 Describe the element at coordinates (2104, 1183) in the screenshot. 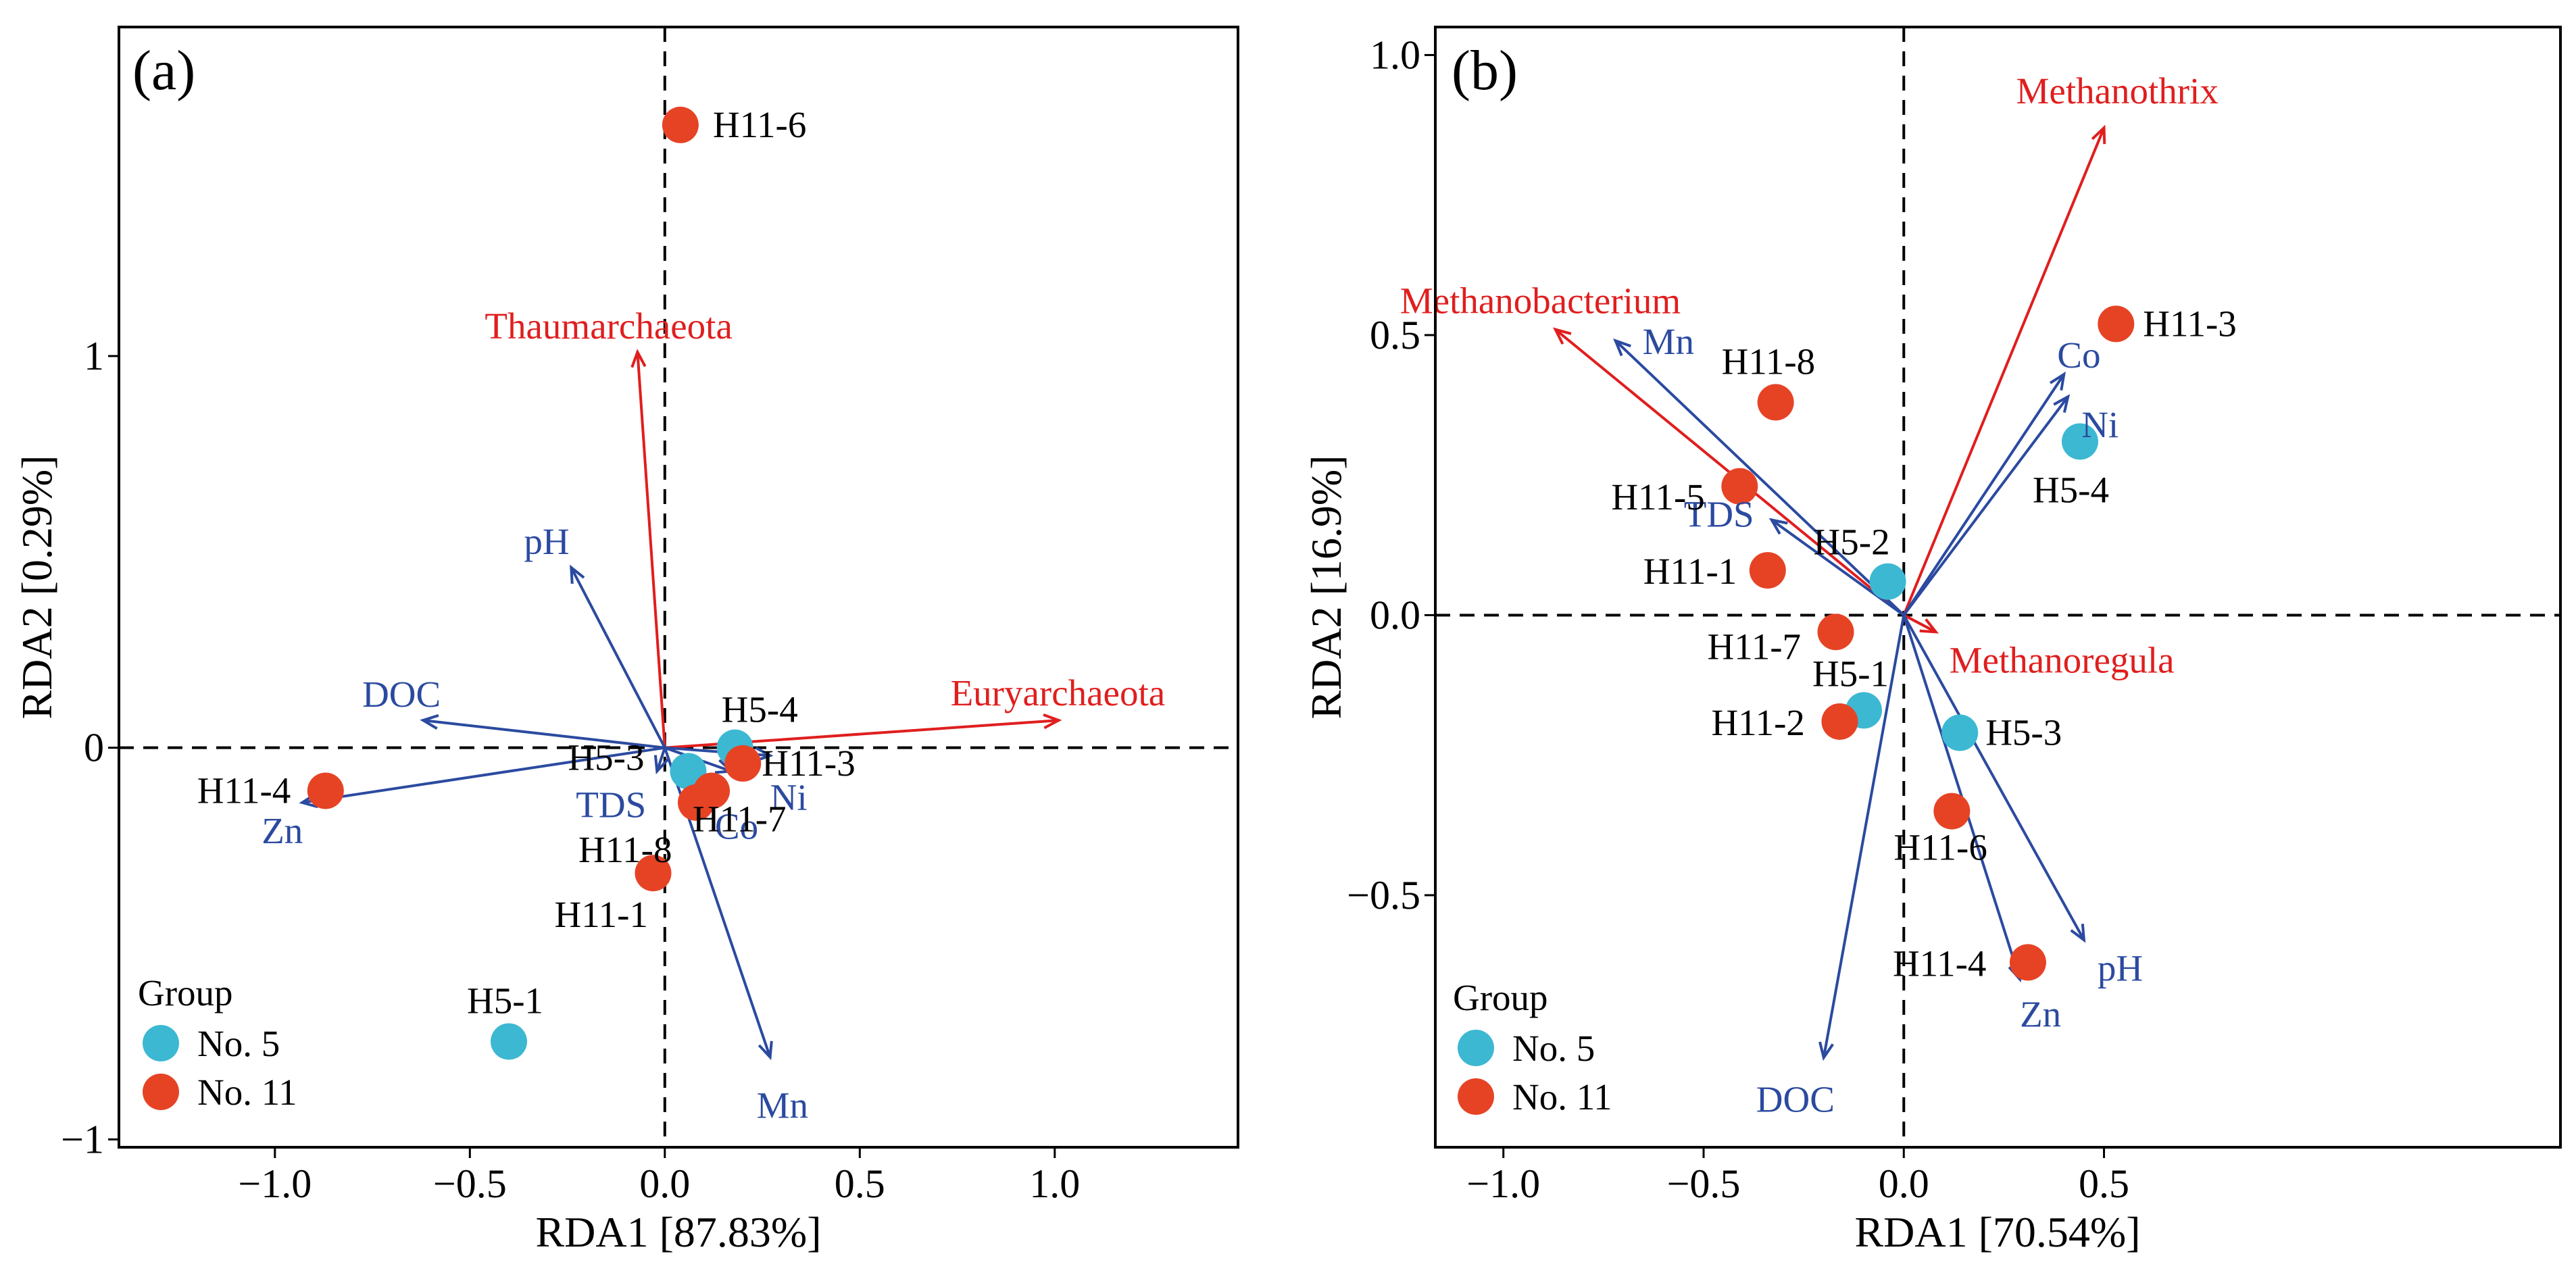

I see `panel-b-x-tick-label-3: 0.5` at that location.